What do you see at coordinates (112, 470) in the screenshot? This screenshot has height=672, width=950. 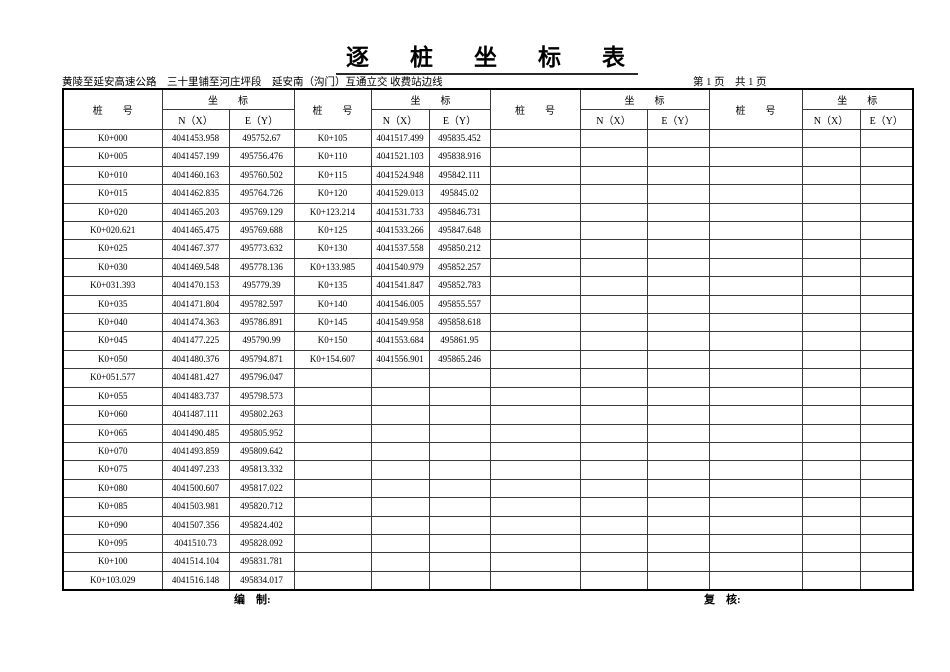 I see `station-cell: K0+075` at bounding box center [112, 470].